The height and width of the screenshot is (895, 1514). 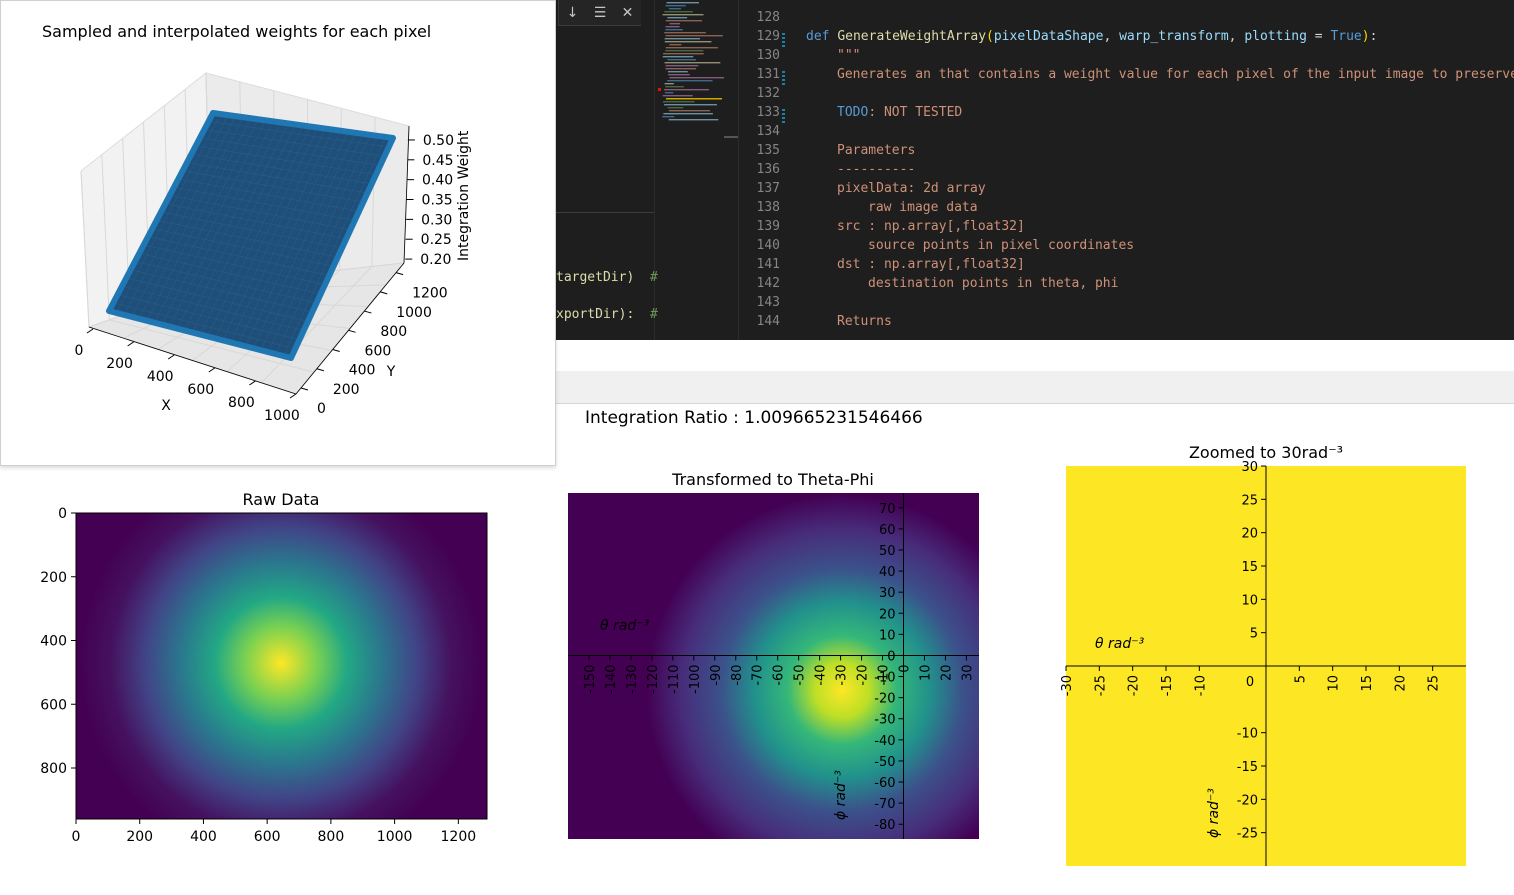 What do you see at coordinates (716, 674) in the screenshot?
I see `theta-tick-label: -90` at bounding box center [716, 674].